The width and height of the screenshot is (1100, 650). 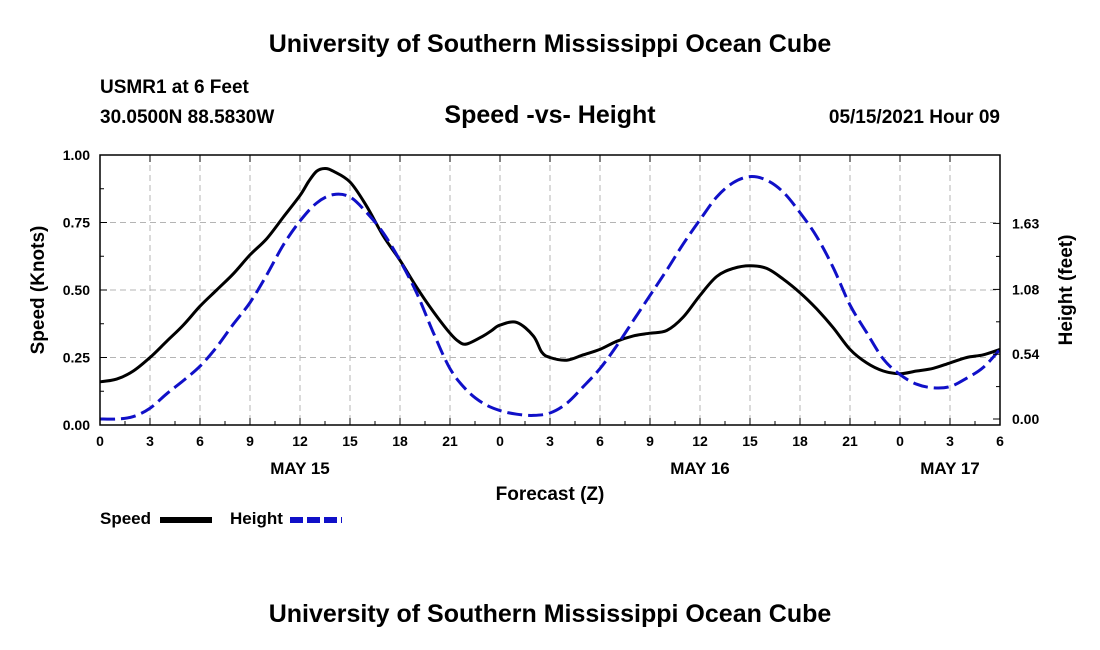 What do you see at coordinates (700, 468) in the screenshot?
I see `date-label: MAY 16` at bounding box center [700, 468].